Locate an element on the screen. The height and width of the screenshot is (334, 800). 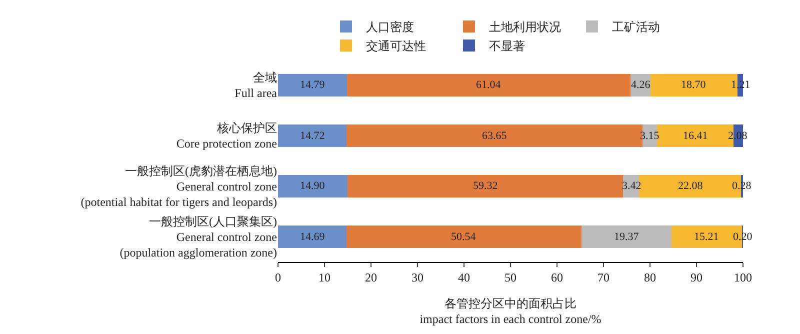
x-tick-label: 0 is located at coordinates (278, 277).